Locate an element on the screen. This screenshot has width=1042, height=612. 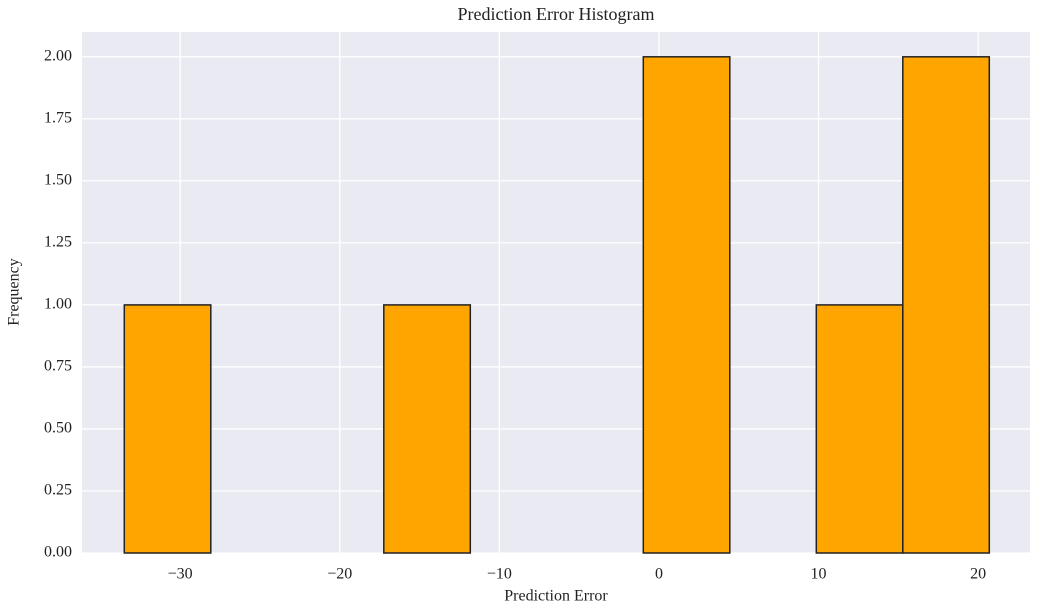
y-tick-label: 2.00 is located at coordinates (58, 55).